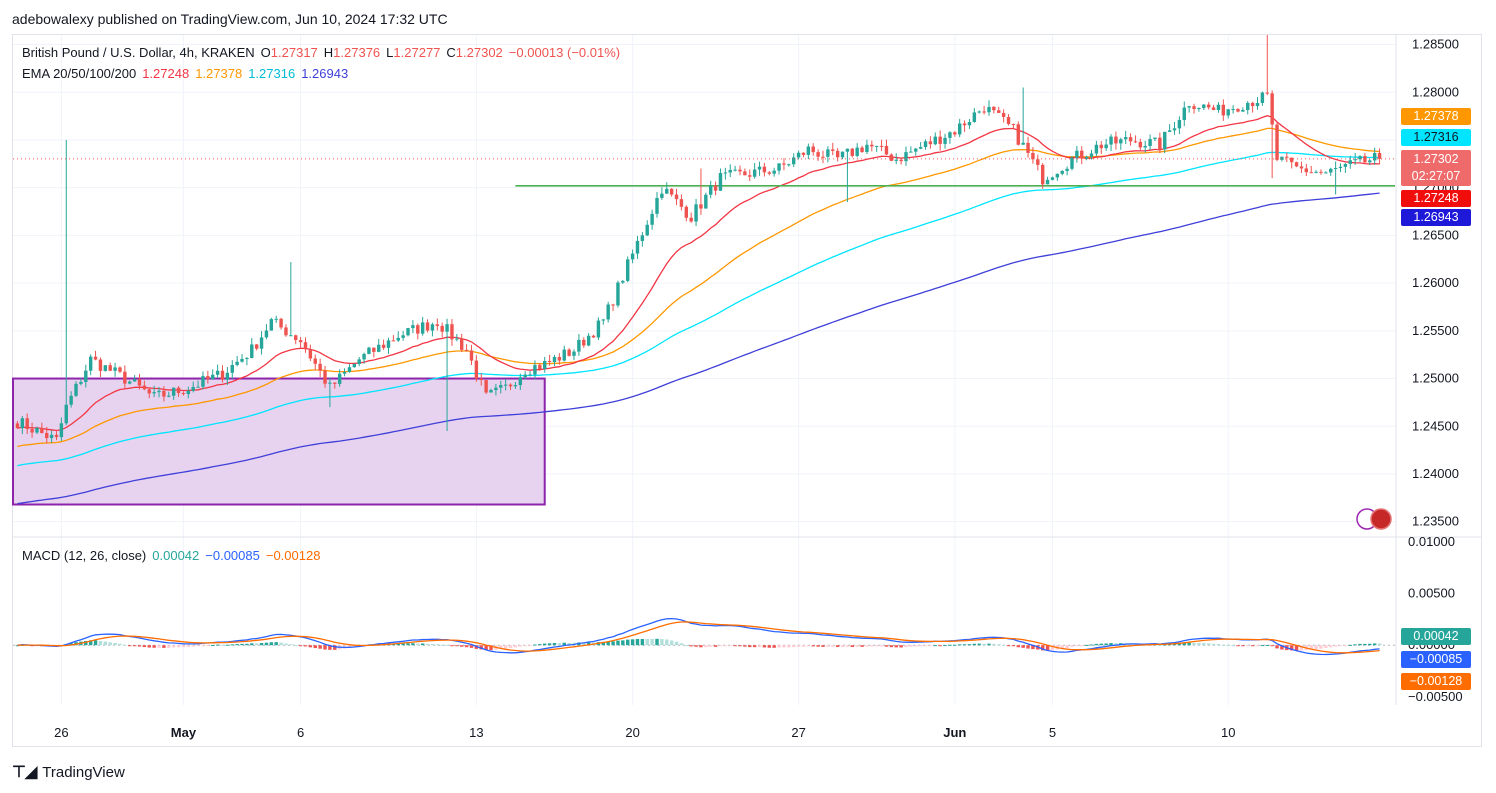  I want to click on macd-tick-label: −0.00500, so click(1435, 696).